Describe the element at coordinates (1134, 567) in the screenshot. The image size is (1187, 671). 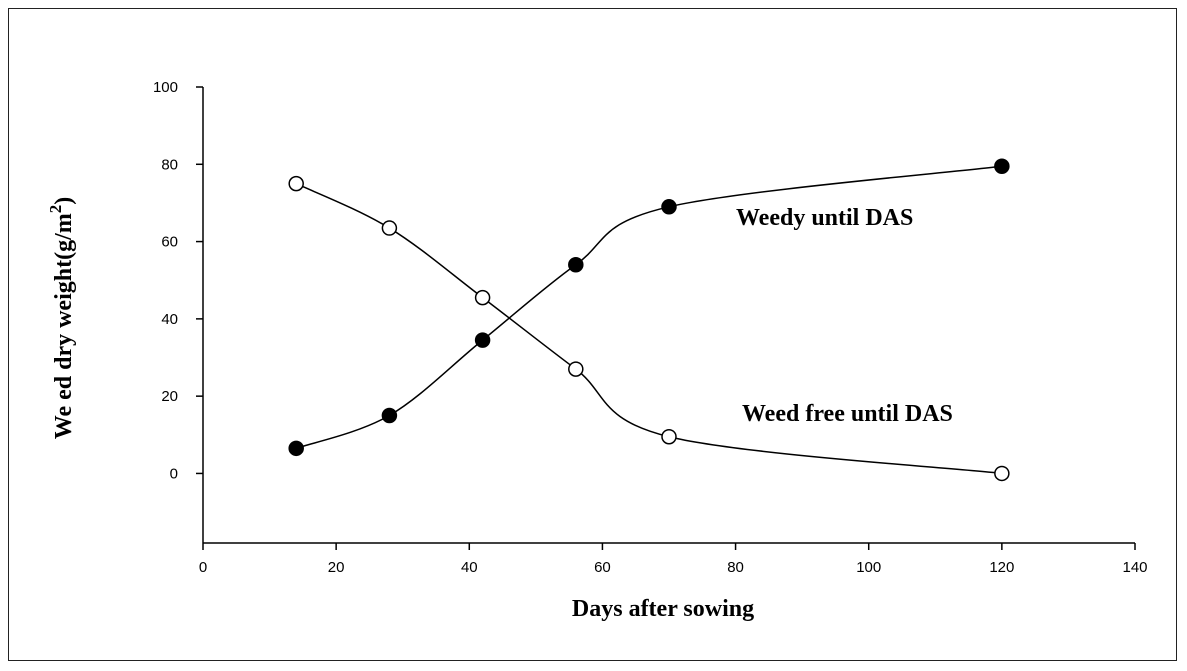
I see `x-tick-label: 140` at that location.